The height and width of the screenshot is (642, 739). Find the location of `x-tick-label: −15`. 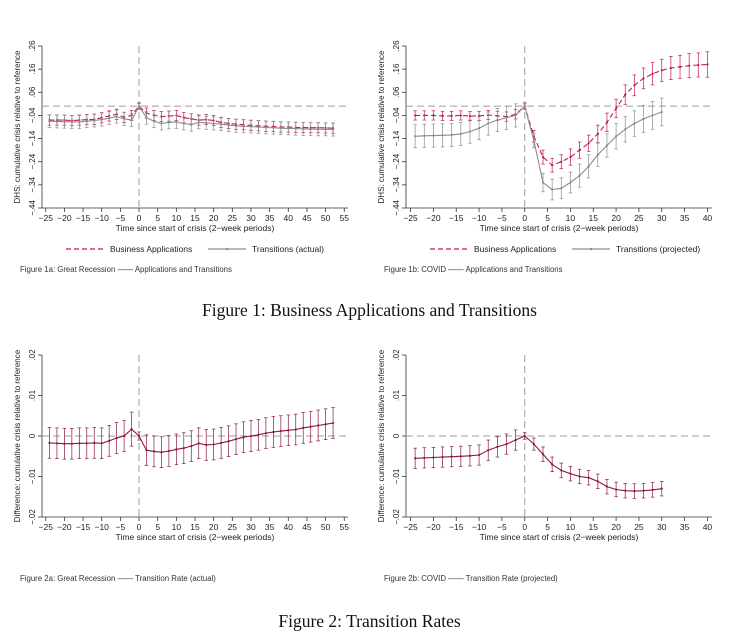

x-tick-label: −15 is located at coordinates (456, 218).